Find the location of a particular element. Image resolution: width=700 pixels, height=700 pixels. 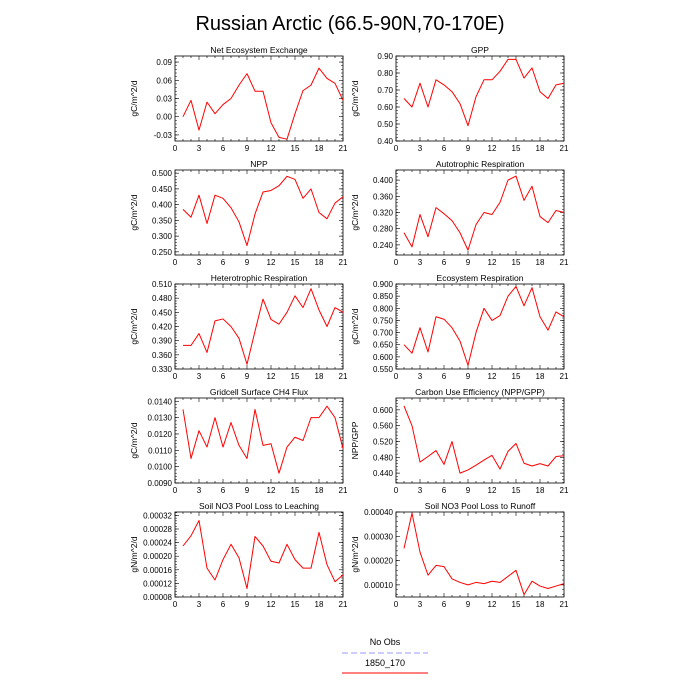

panel-title: Soil NO3 Pool Loss to Runoff is located at coordinates (480, 506).